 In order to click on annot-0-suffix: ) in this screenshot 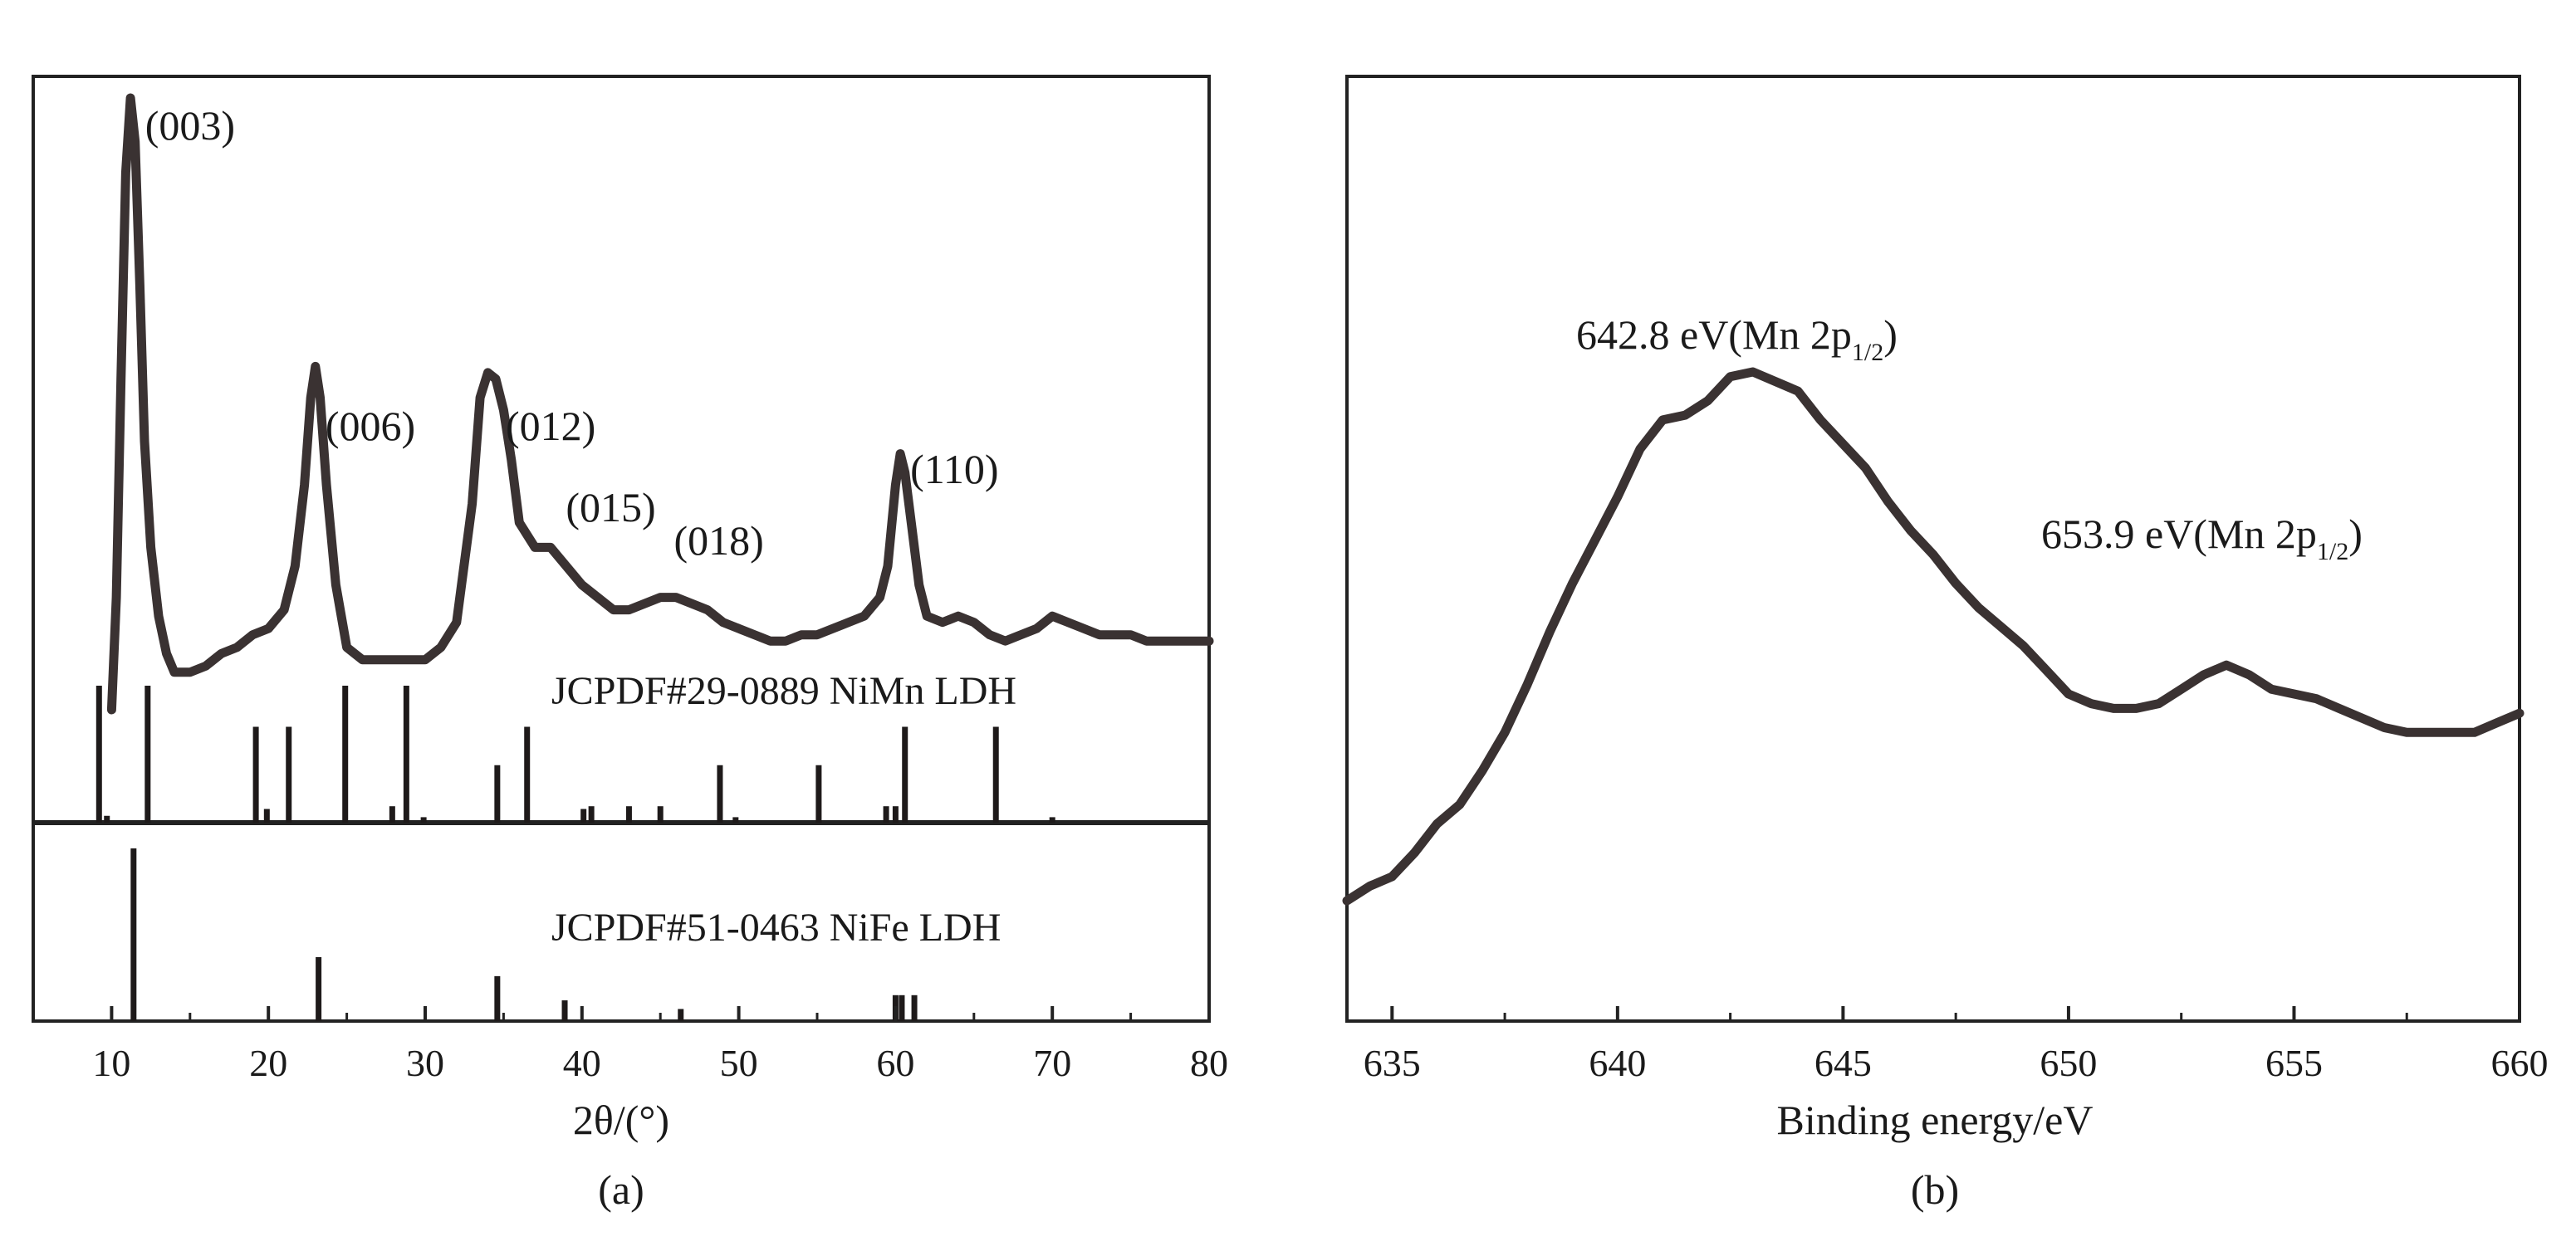, I will do `click(1891, 334)`.